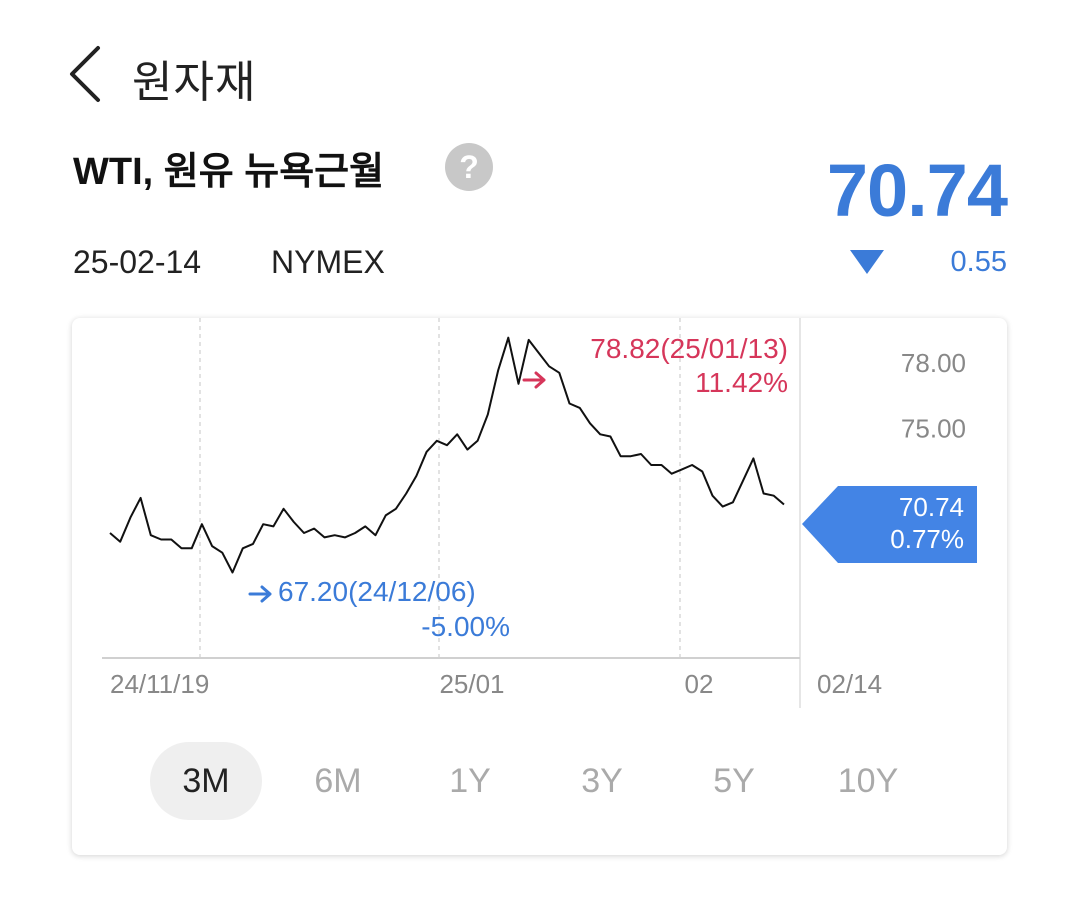 The height and width of the screenshot is (903, 1079). Describe the element at coordinates (868, 781) in the screenshot. I see `range-10y-button: 10Y` at that location.